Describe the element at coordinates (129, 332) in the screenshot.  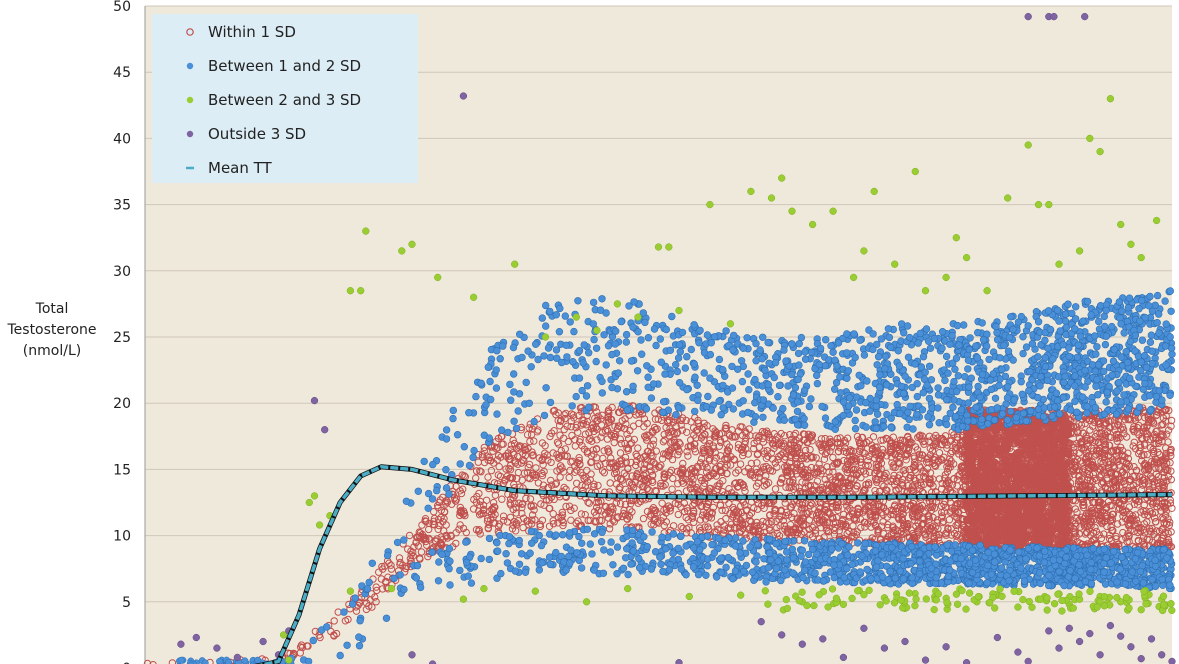
I see `y-axis: 05101520253035404550` at that location.